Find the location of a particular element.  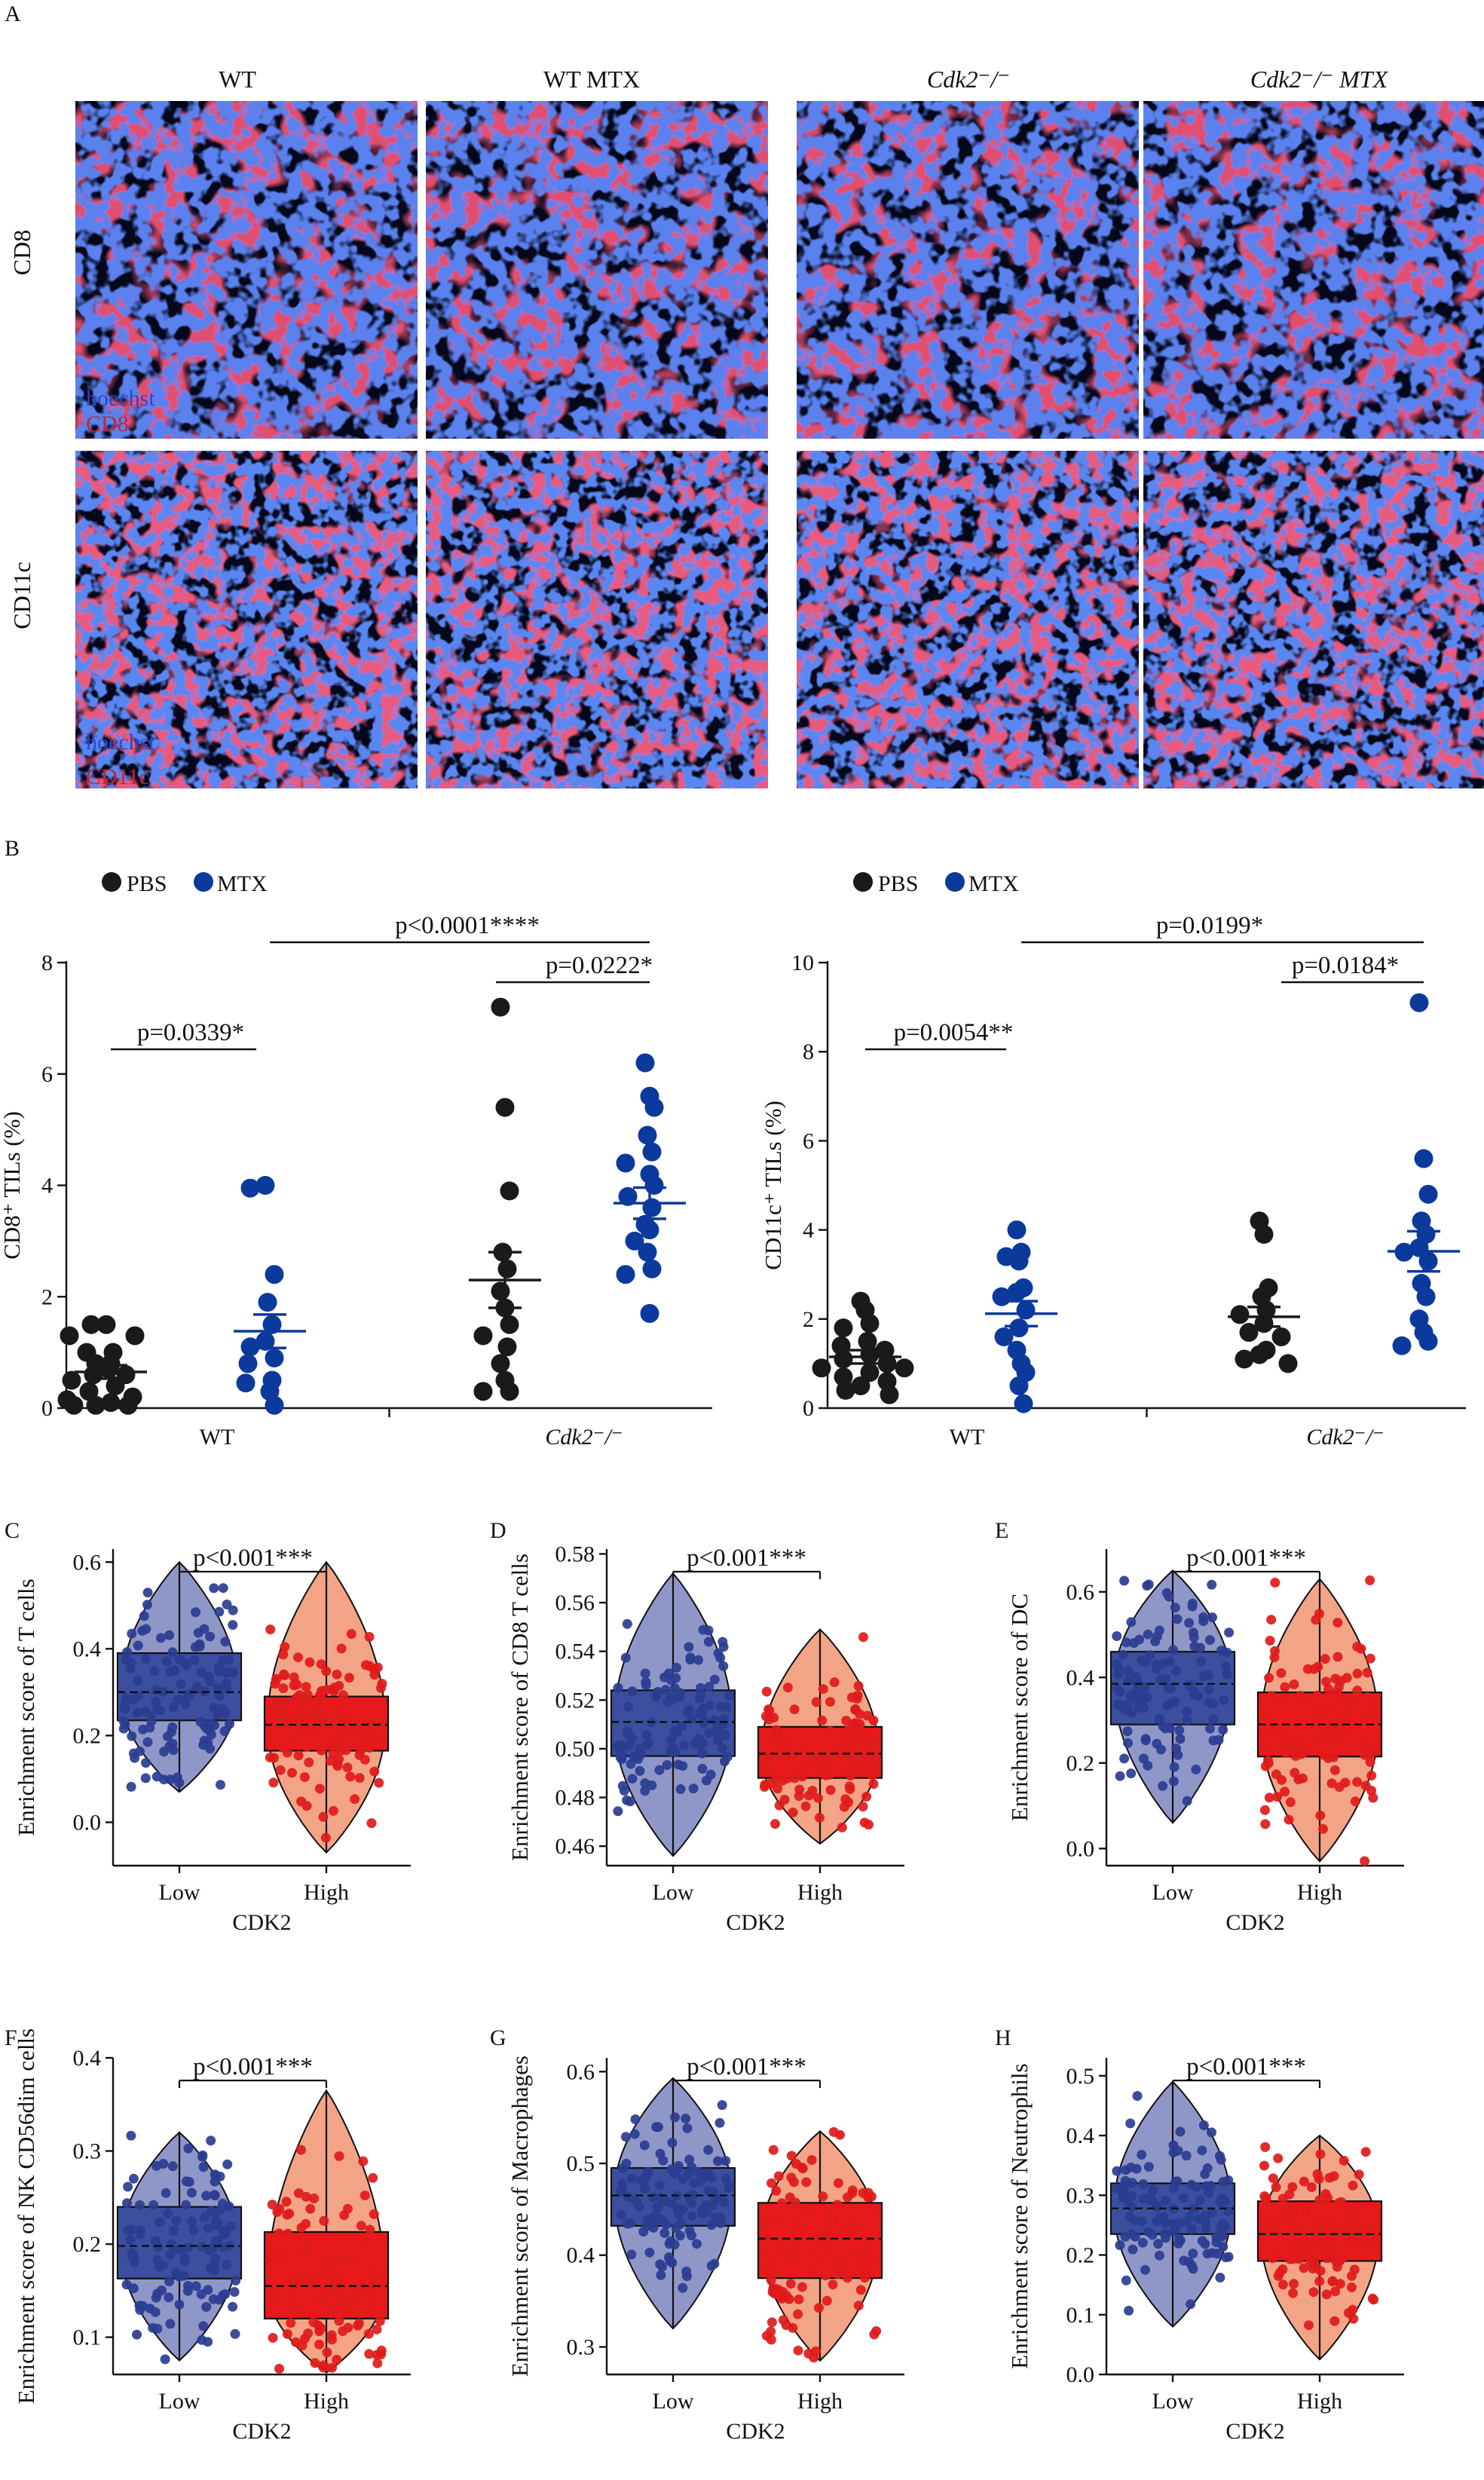

chart-e-x-tick-label: Low is located at coordinates (1173, 1893).